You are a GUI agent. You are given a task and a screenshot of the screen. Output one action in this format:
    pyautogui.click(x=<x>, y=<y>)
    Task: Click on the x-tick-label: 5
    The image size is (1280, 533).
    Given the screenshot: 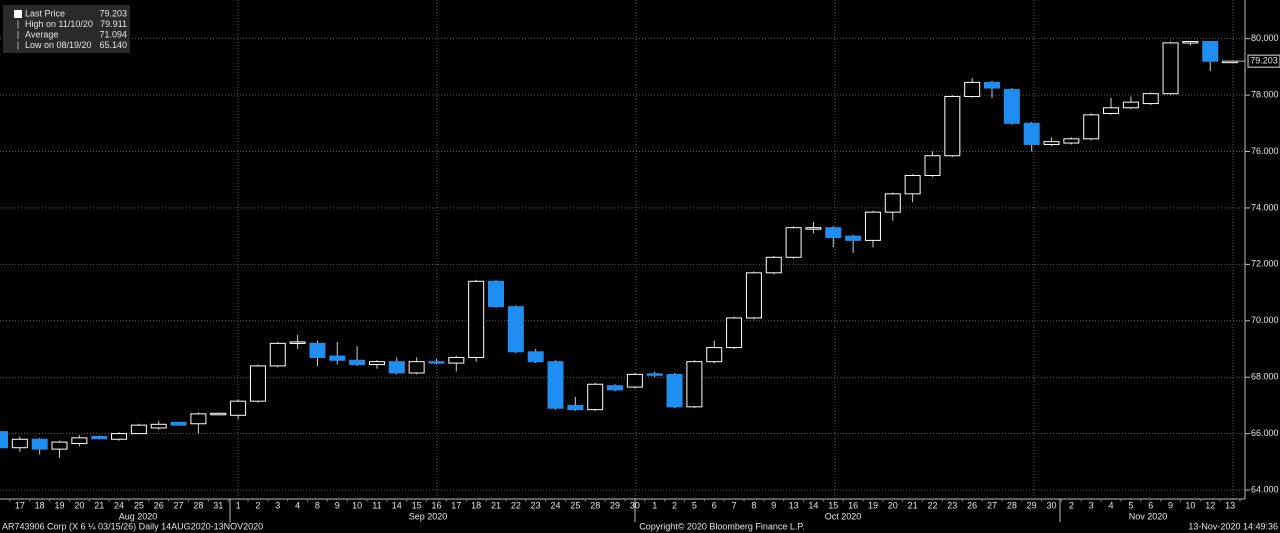 What is the action you would take?
    pyautogui.click(x=694, y=505)
    